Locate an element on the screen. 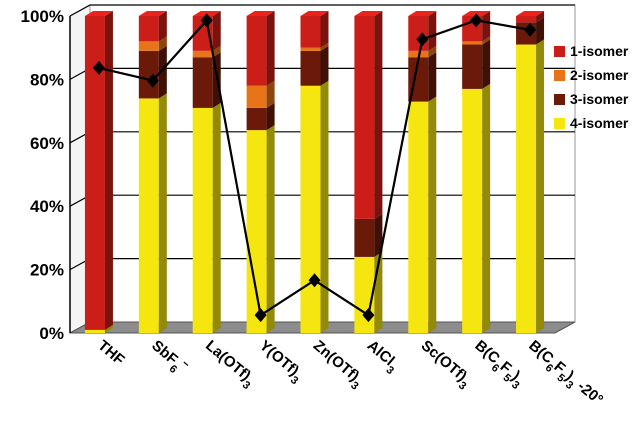 This screenshot has height=428, width=634. x-tick-label: B(C6F5)3 is located at coordinates (498, 364).